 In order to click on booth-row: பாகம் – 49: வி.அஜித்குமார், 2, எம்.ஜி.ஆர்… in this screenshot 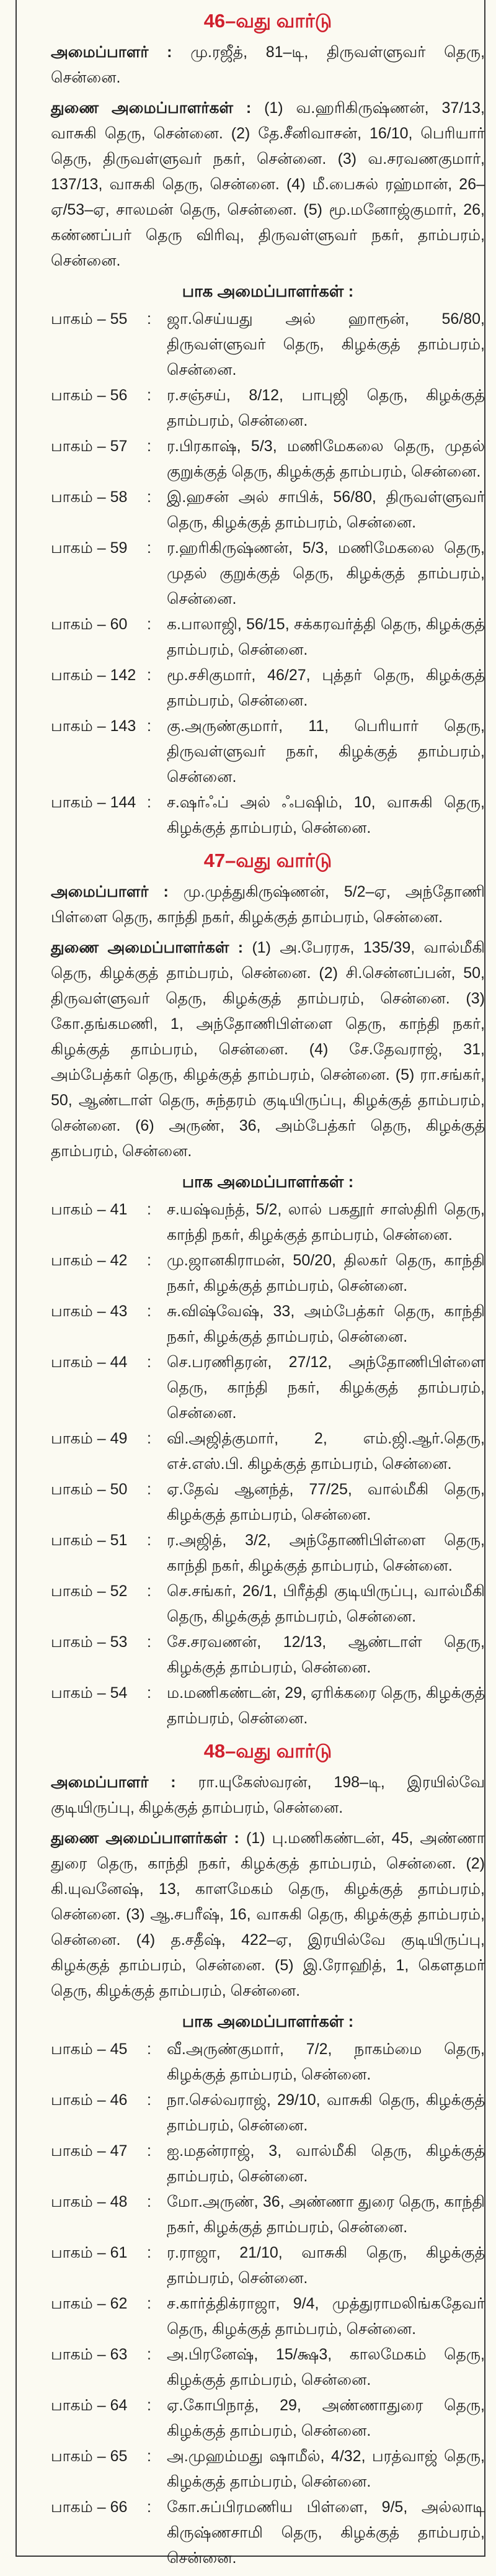, I will do `click(268, 1452)`.